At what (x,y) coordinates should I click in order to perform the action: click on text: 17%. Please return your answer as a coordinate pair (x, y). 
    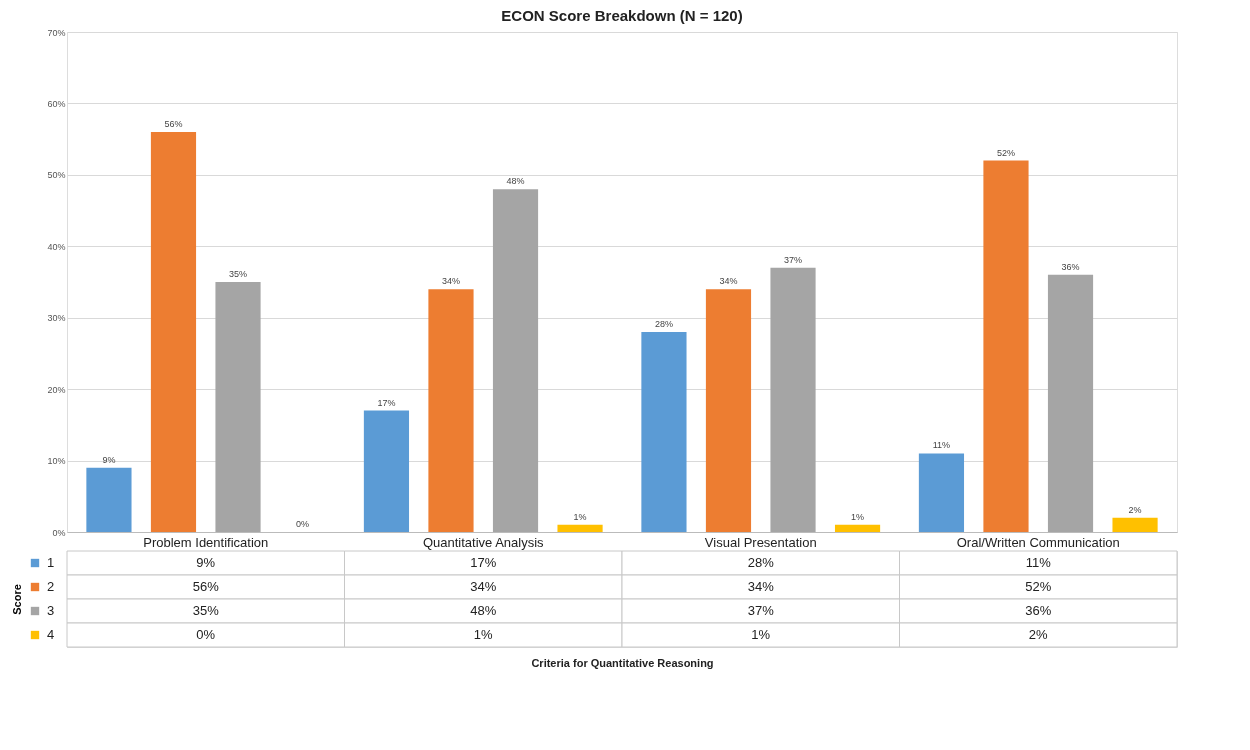
    Looking at the image, I should click on (386, 402).